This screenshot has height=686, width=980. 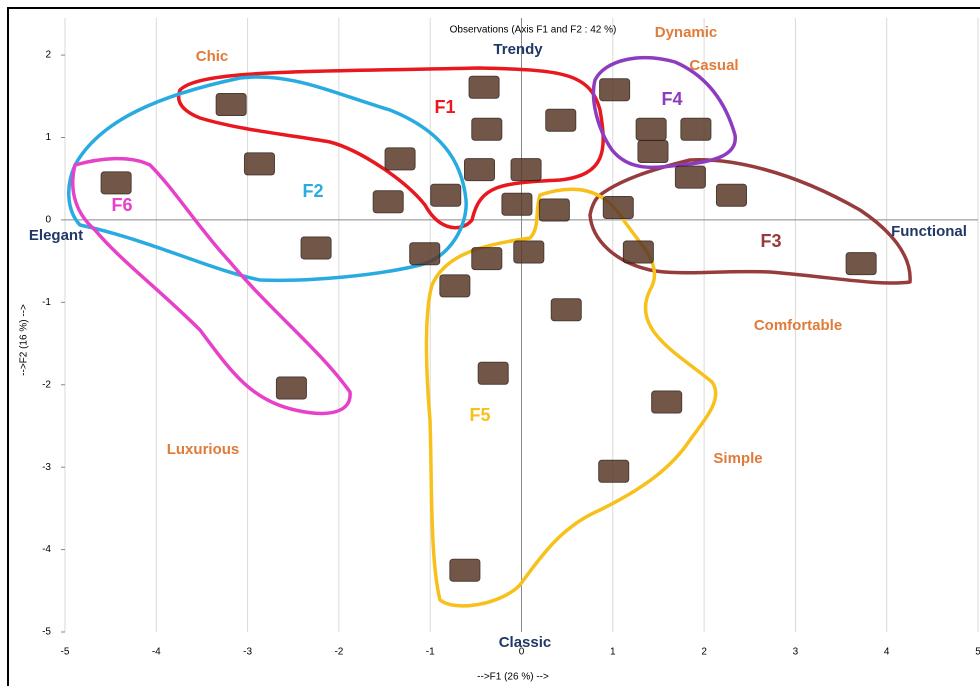 What do you see at coordinates (156, 652) in the screenshot?
I see `x-tick-label: -4` at bounding box center [156, 652].